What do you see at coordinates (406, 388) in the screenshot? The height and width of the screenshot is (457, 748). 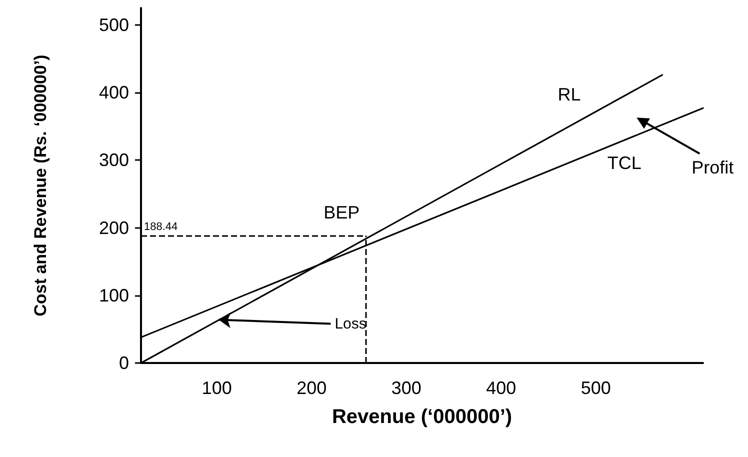 I see `x-tick-label: 300` at bounding box center [406, 388].